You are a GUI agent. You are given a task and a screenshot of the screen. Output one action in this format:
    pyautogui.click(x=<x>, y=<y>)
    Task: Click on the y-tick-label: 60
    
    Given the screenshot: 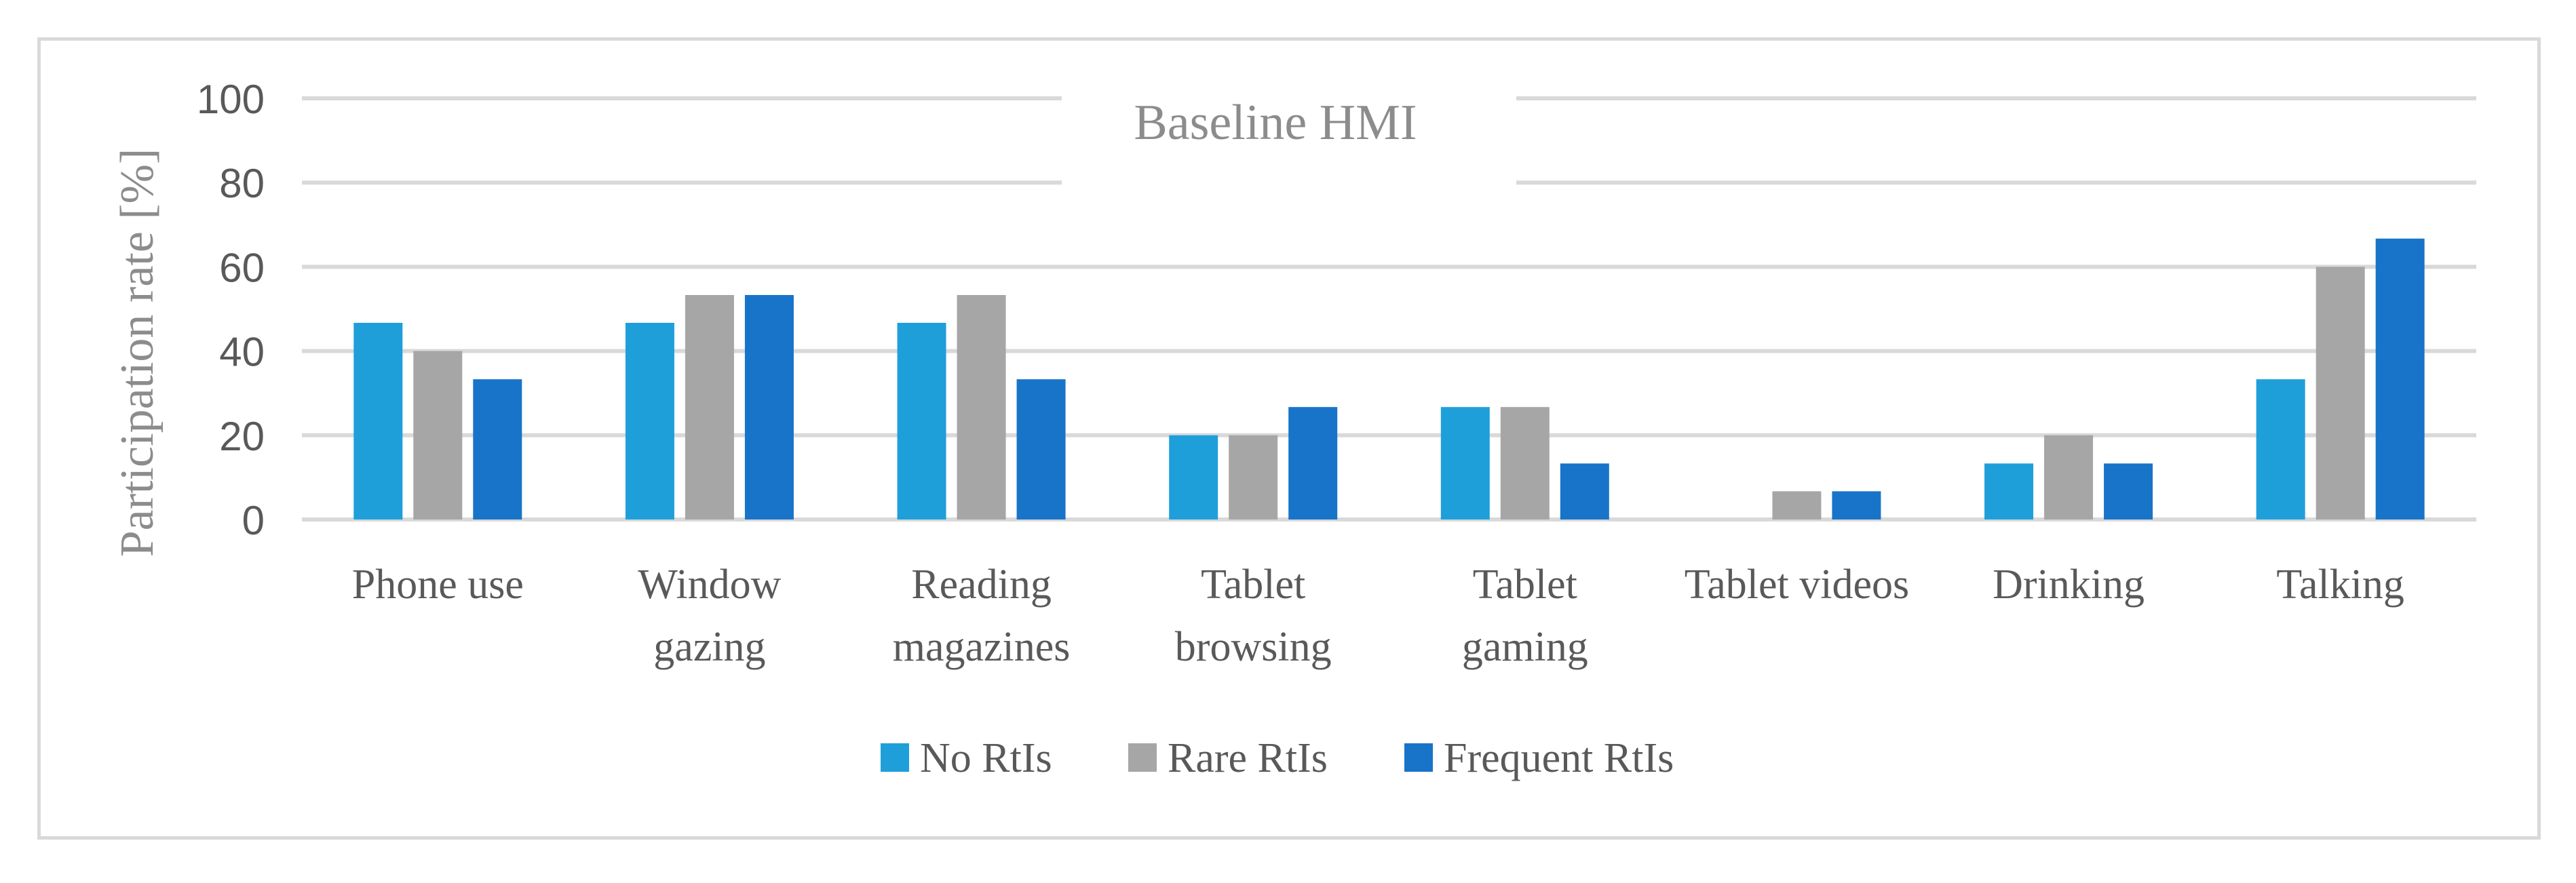 What is the action you would take?
    pyautogui.click(x=242, y=267)
    